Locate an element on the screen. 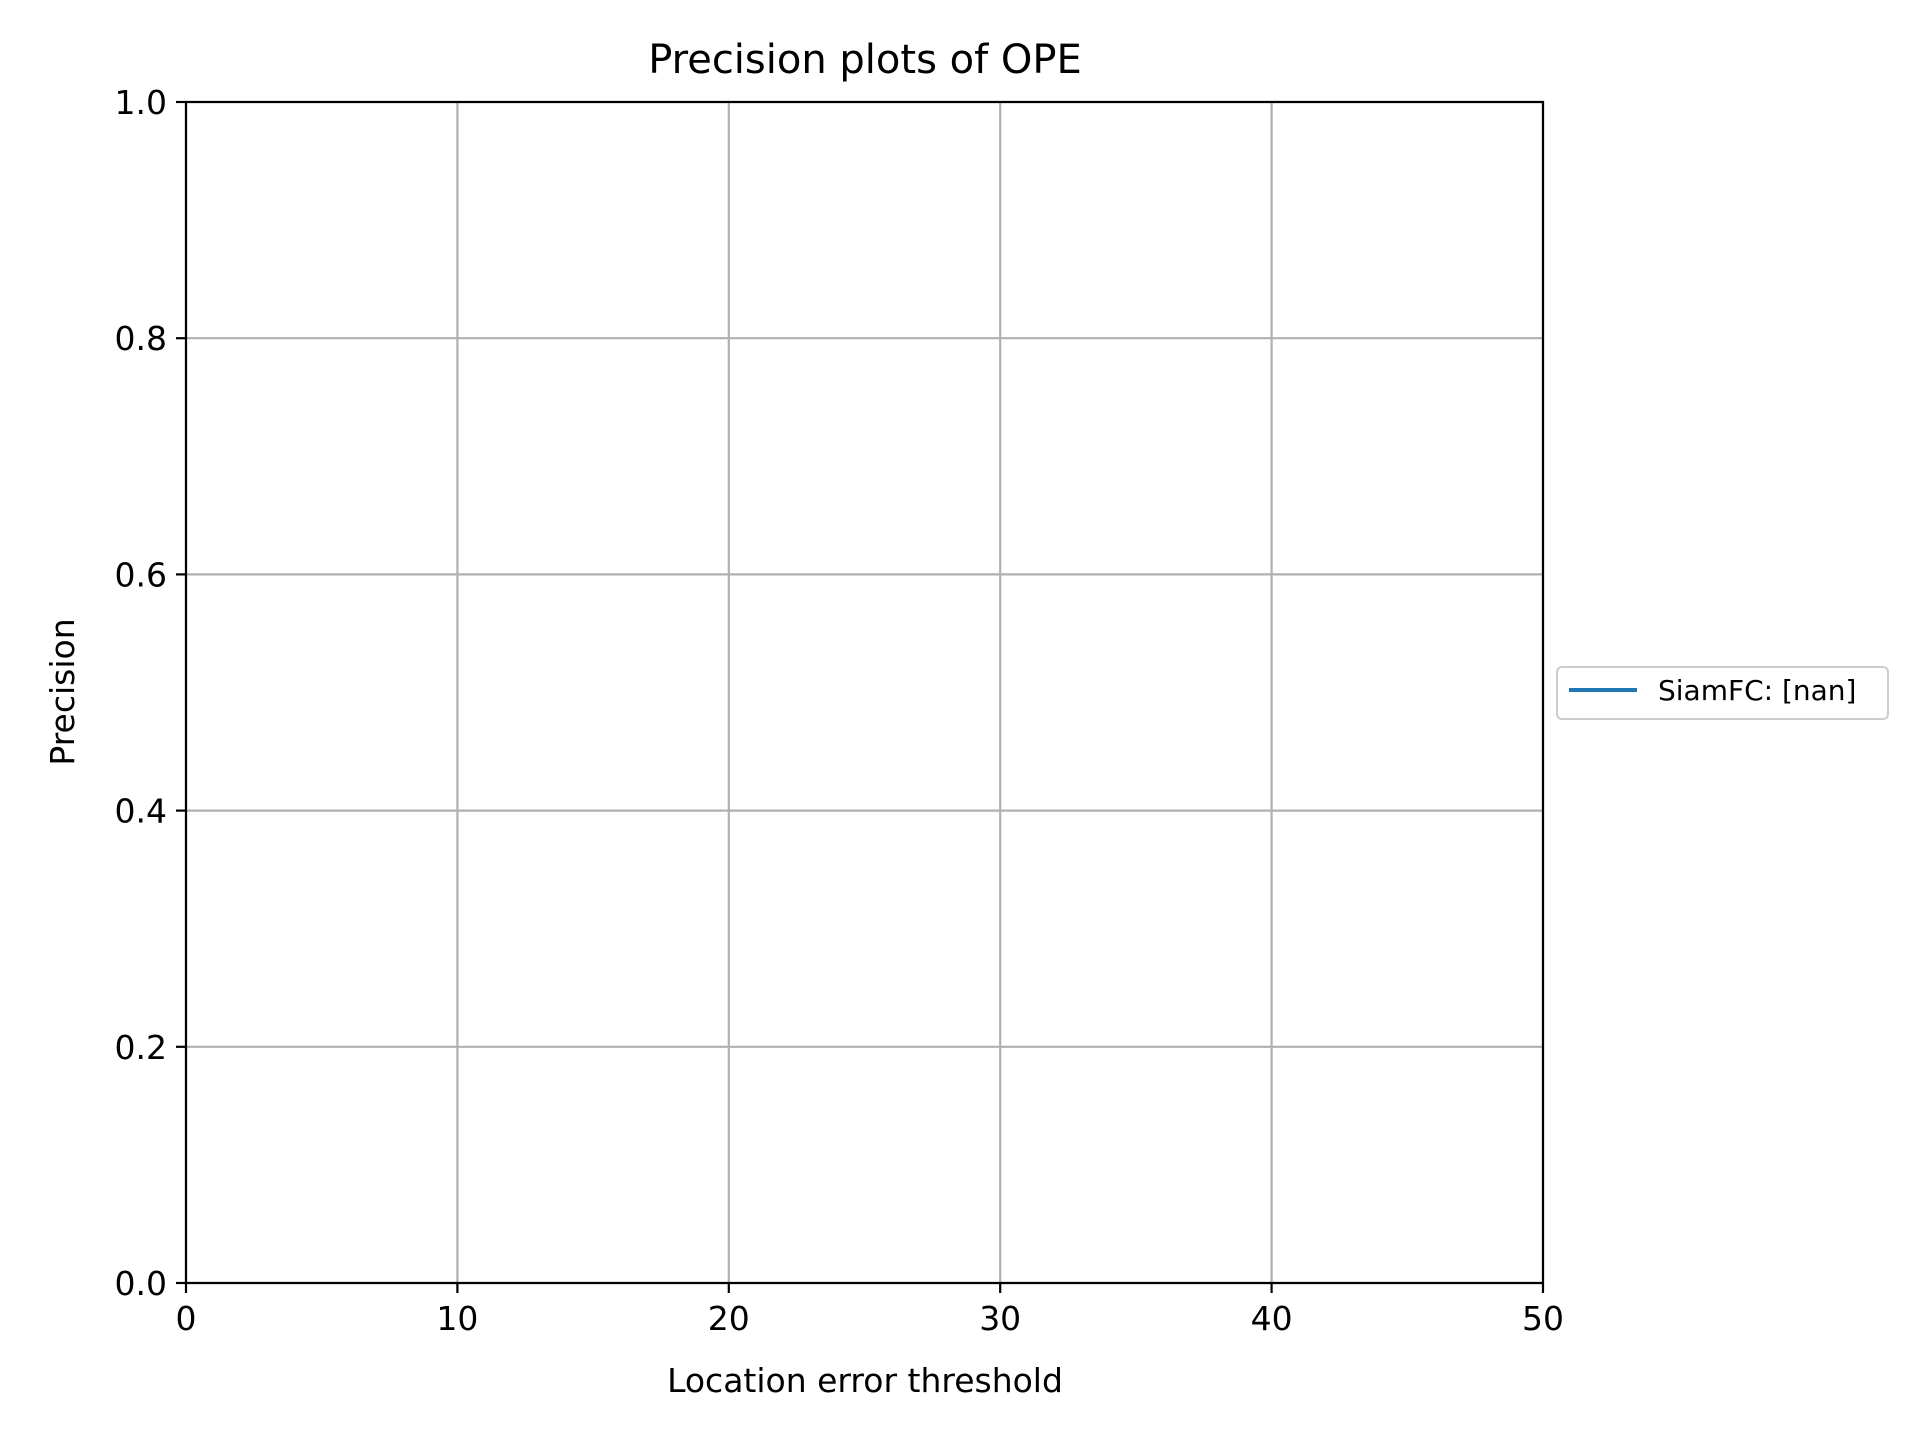 The width and height of the screenshot is (1920, 1440). legend: SiamFC: [nan] is located at coordinates (1722, 693).